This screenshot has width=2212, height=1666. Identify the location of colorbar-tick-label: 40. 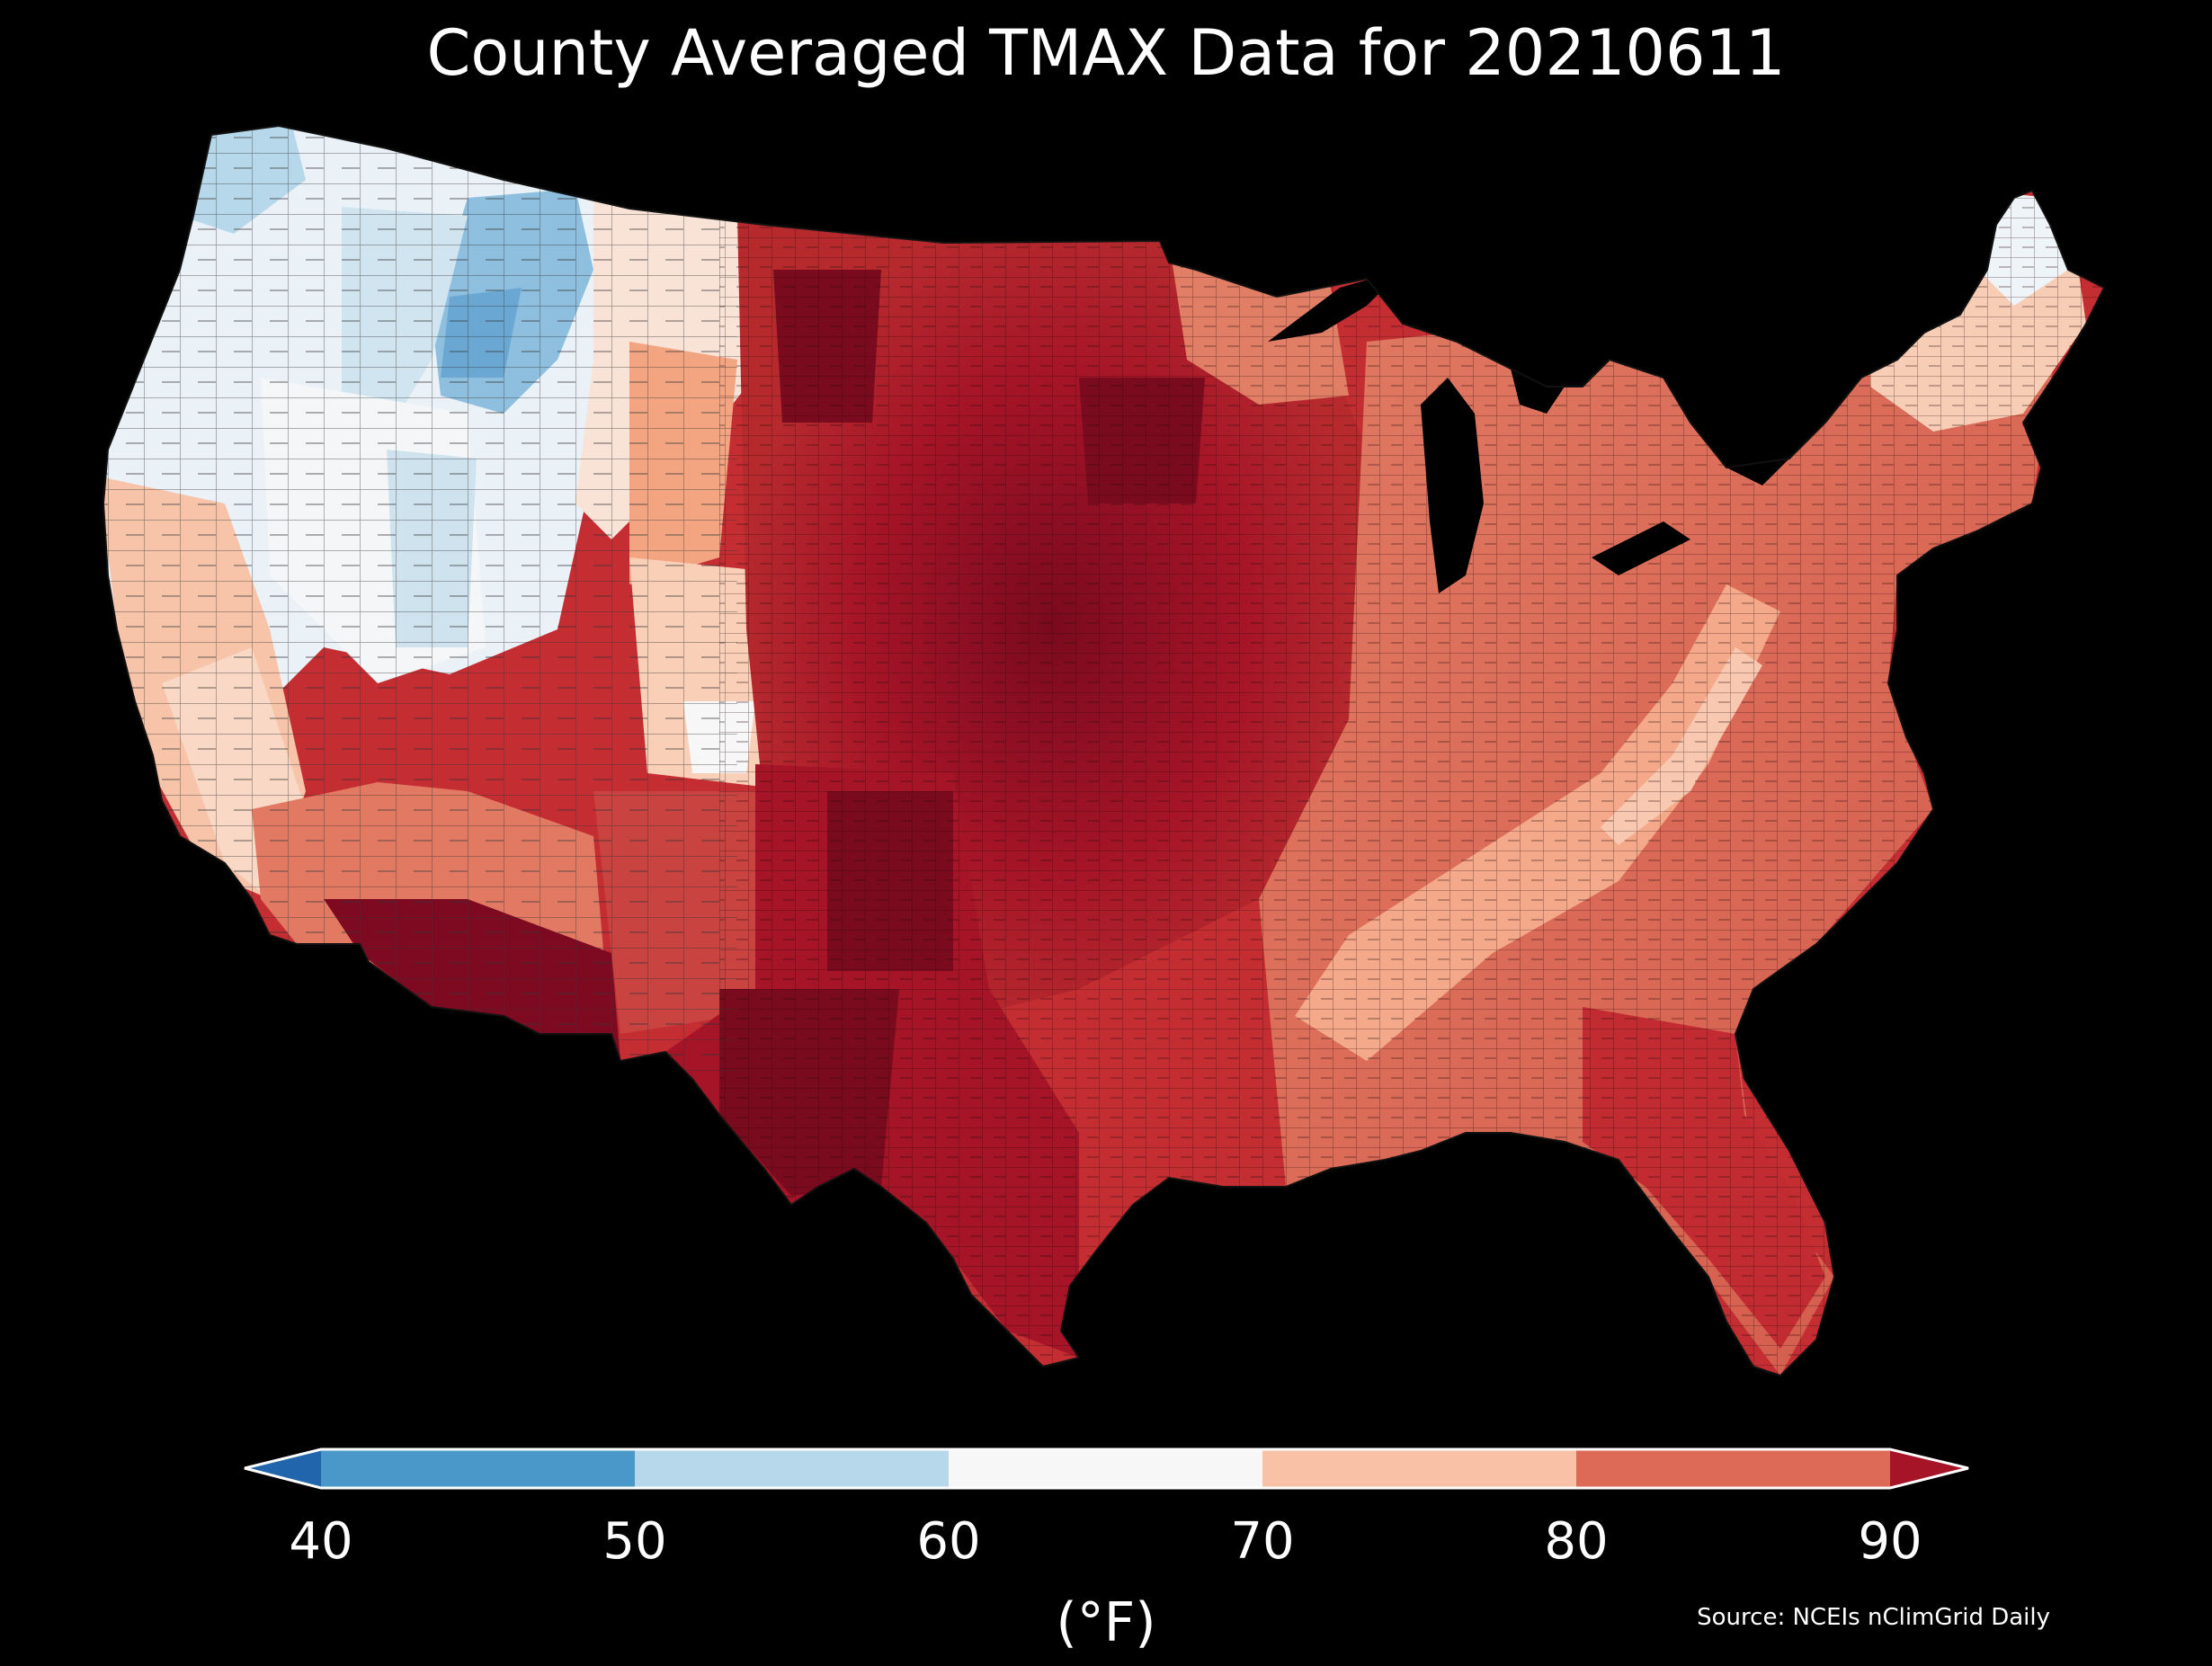
(321, 1542).